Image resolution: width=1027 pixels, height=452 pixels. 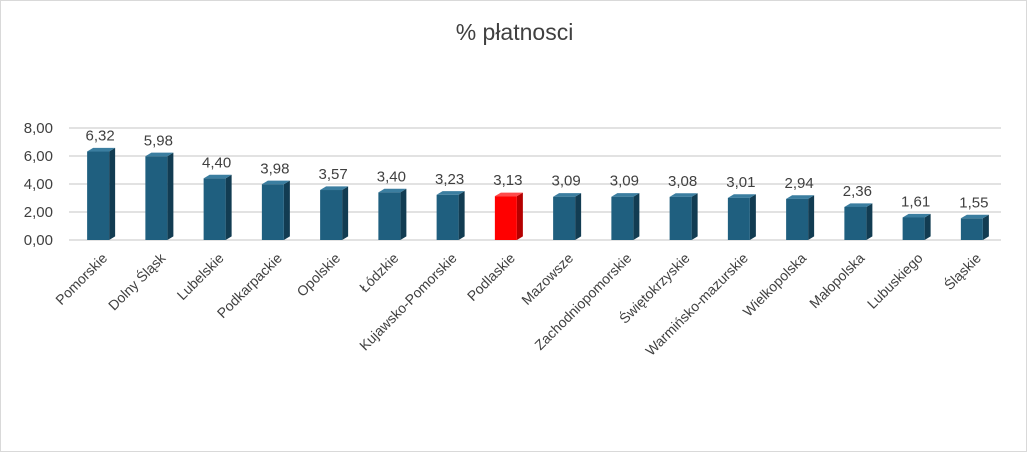 What do you see at coordinates (200, 276) in the screenshot?
I see `category-label: Lubelskie` at bounding box center [200, 276].